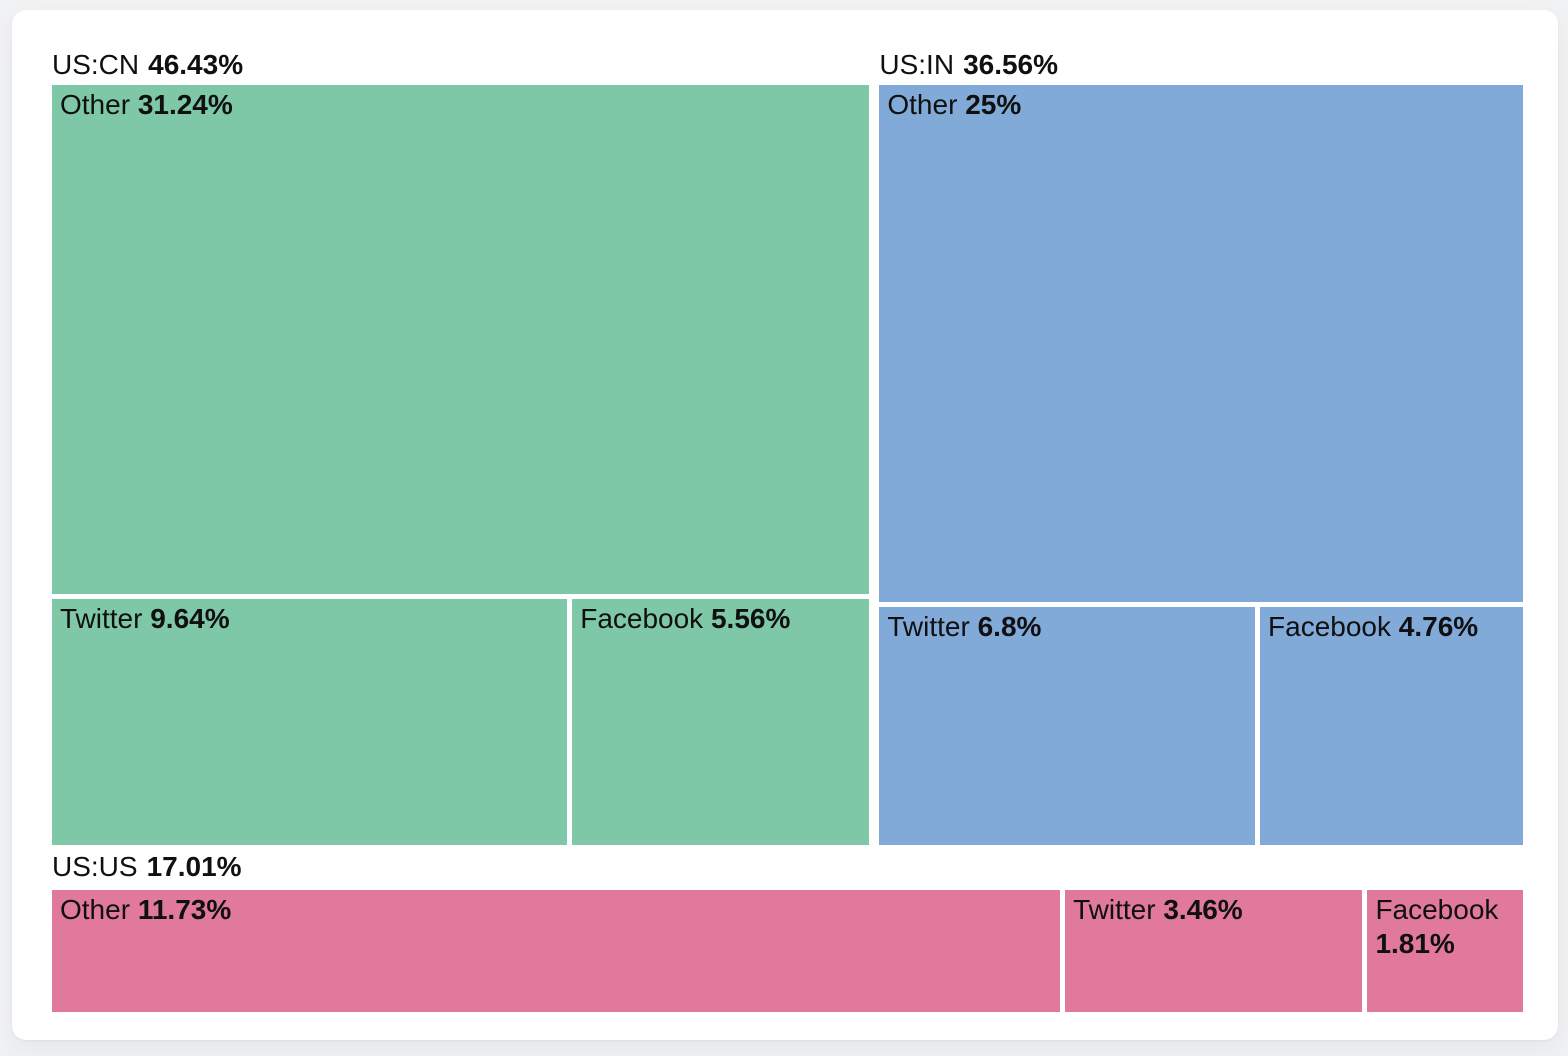 This screenshot has width=1568, height=1056. I want to click on group-name-label: US:IN, so click(917, 64).